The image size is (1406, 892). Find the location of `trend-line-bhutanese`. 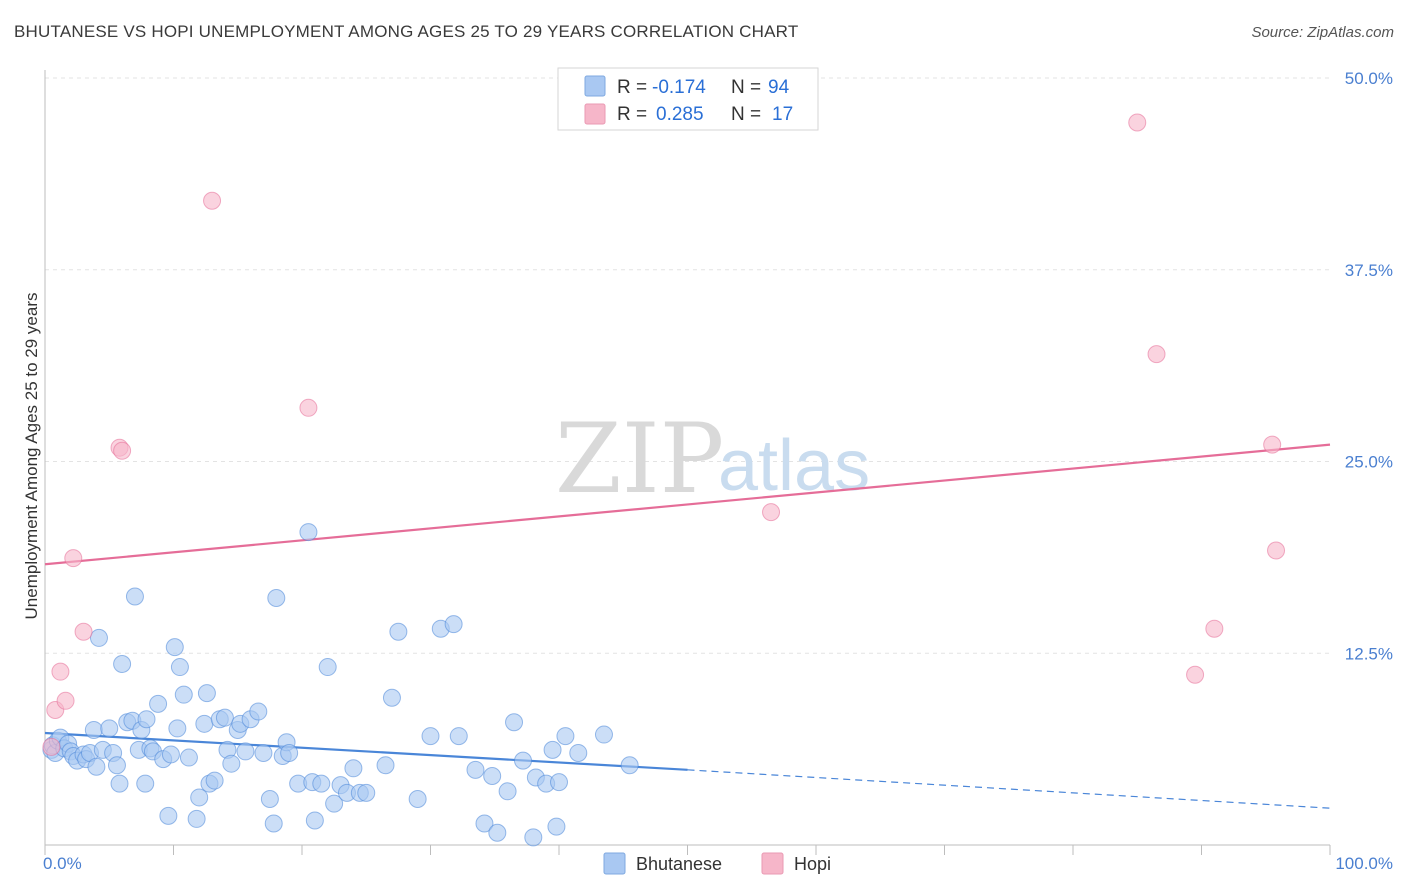

trend-line-bhutanese is located at coordinates (366, 751).